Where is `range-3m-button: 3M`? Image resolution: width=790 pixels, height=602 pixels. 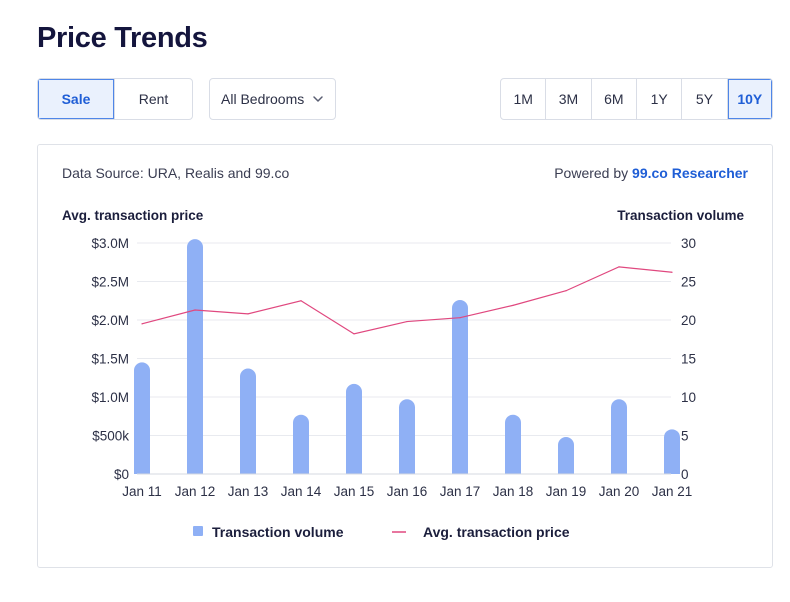 range-3m-button: 3M is located at coordinates (569, 99).